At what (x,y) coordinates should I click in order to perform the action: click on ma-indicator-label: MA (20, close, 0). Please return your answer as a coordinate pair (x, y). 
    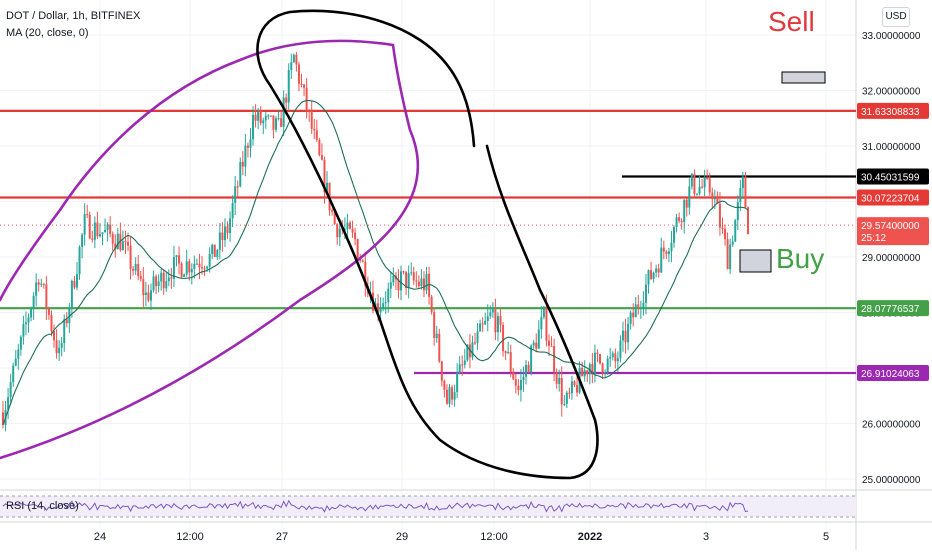
    Looking at the image, I should click on (47, 33).